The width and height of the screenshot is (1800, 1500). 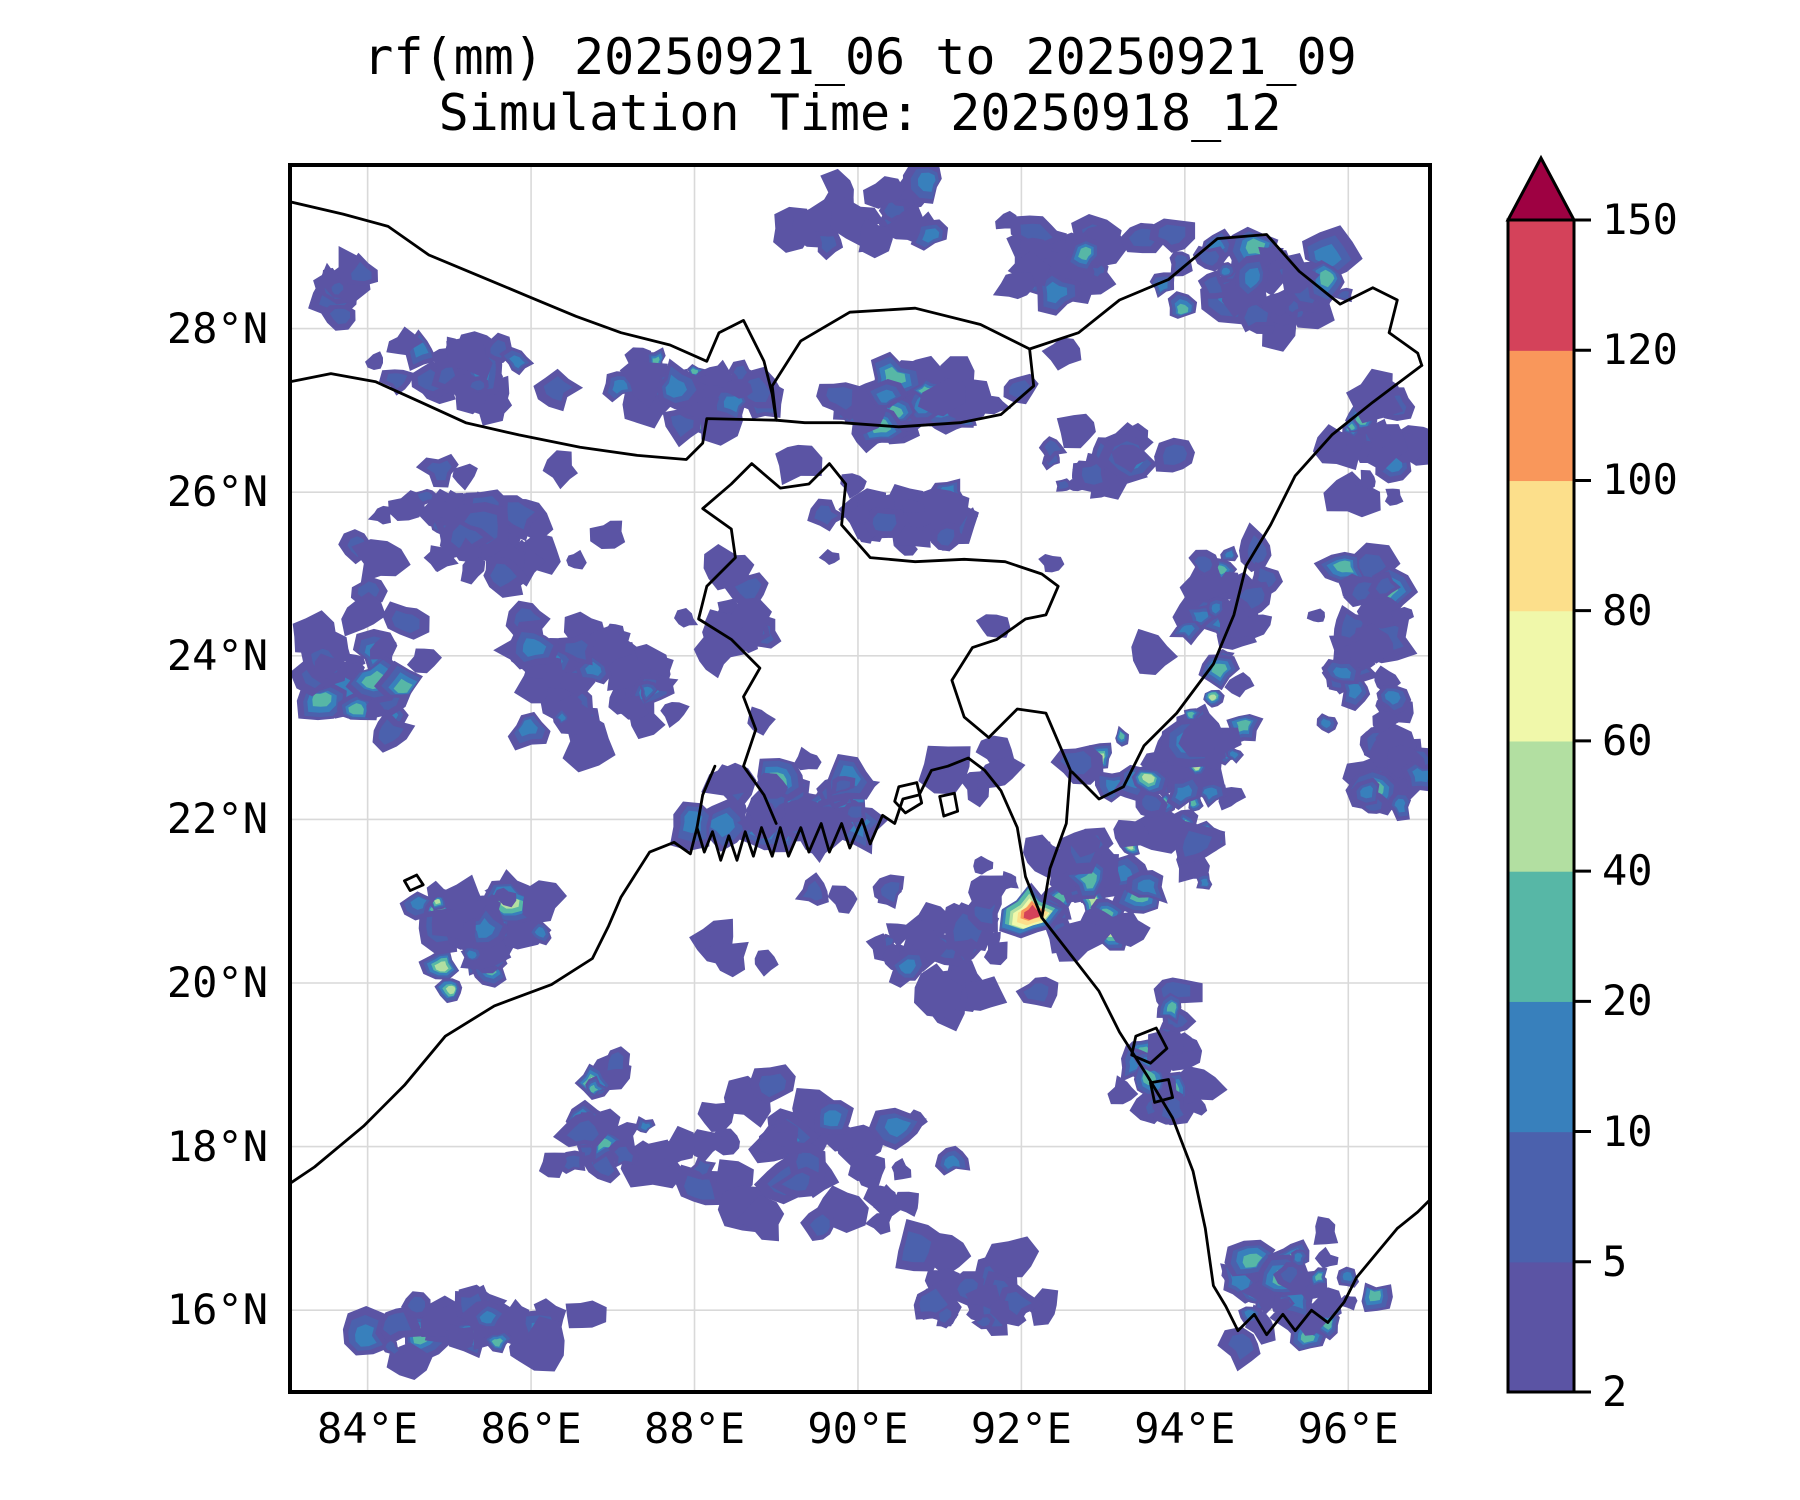 What do you see at coordinates (1640, 219) in the screenshot?
I see `colorbar-tick-label: 150` at bounding box center [1640, 219].